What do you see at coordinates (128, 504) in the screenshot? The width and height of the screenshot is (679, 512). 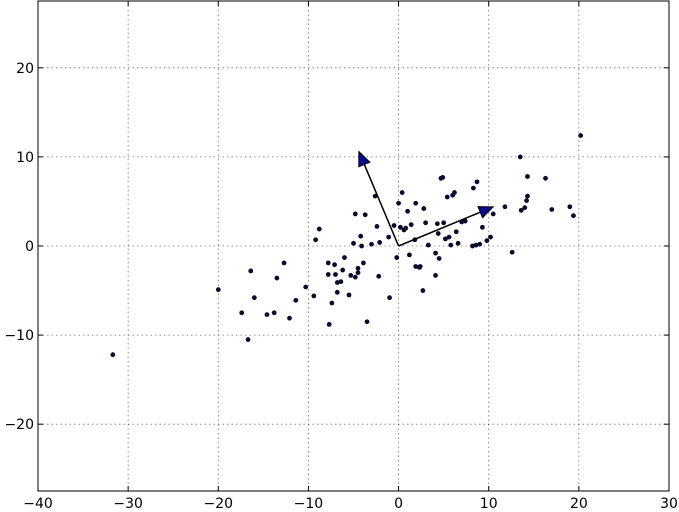 I see `x-tick-label: −30` at bounding box center [128, 504].